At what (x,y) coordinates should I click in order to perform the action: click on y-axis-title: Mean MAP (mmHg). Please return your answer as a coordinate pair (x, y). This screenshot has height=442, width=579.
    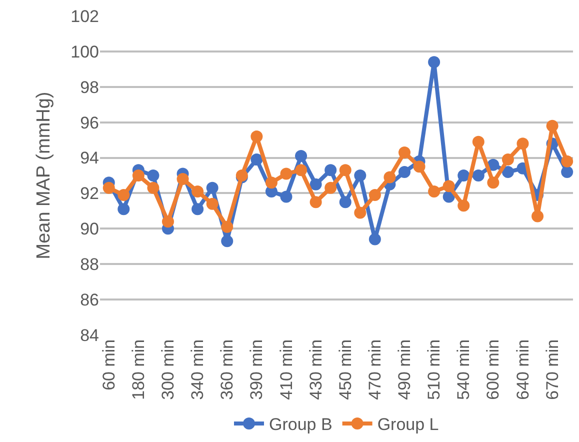
    Looking at the image, I should click on (43, 176).